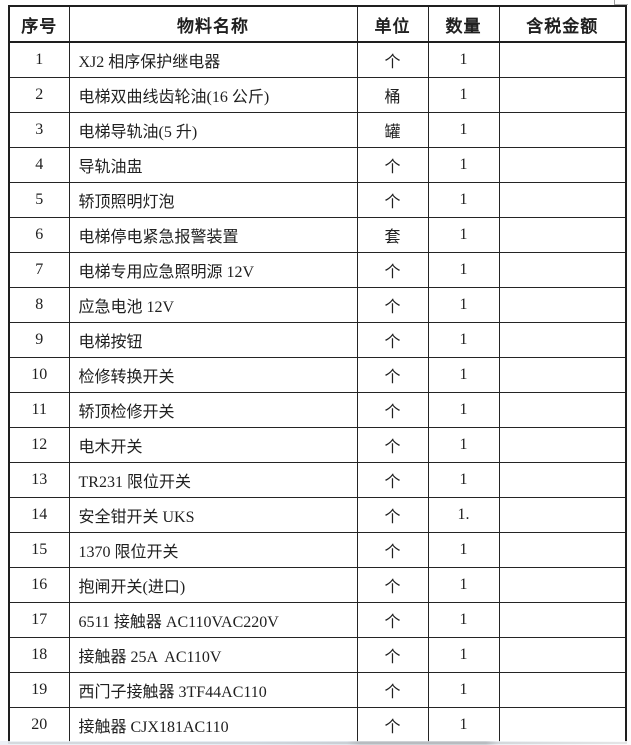 The image size is (631, 745). I want to click on cell-serial: 18, so click(39, 655).